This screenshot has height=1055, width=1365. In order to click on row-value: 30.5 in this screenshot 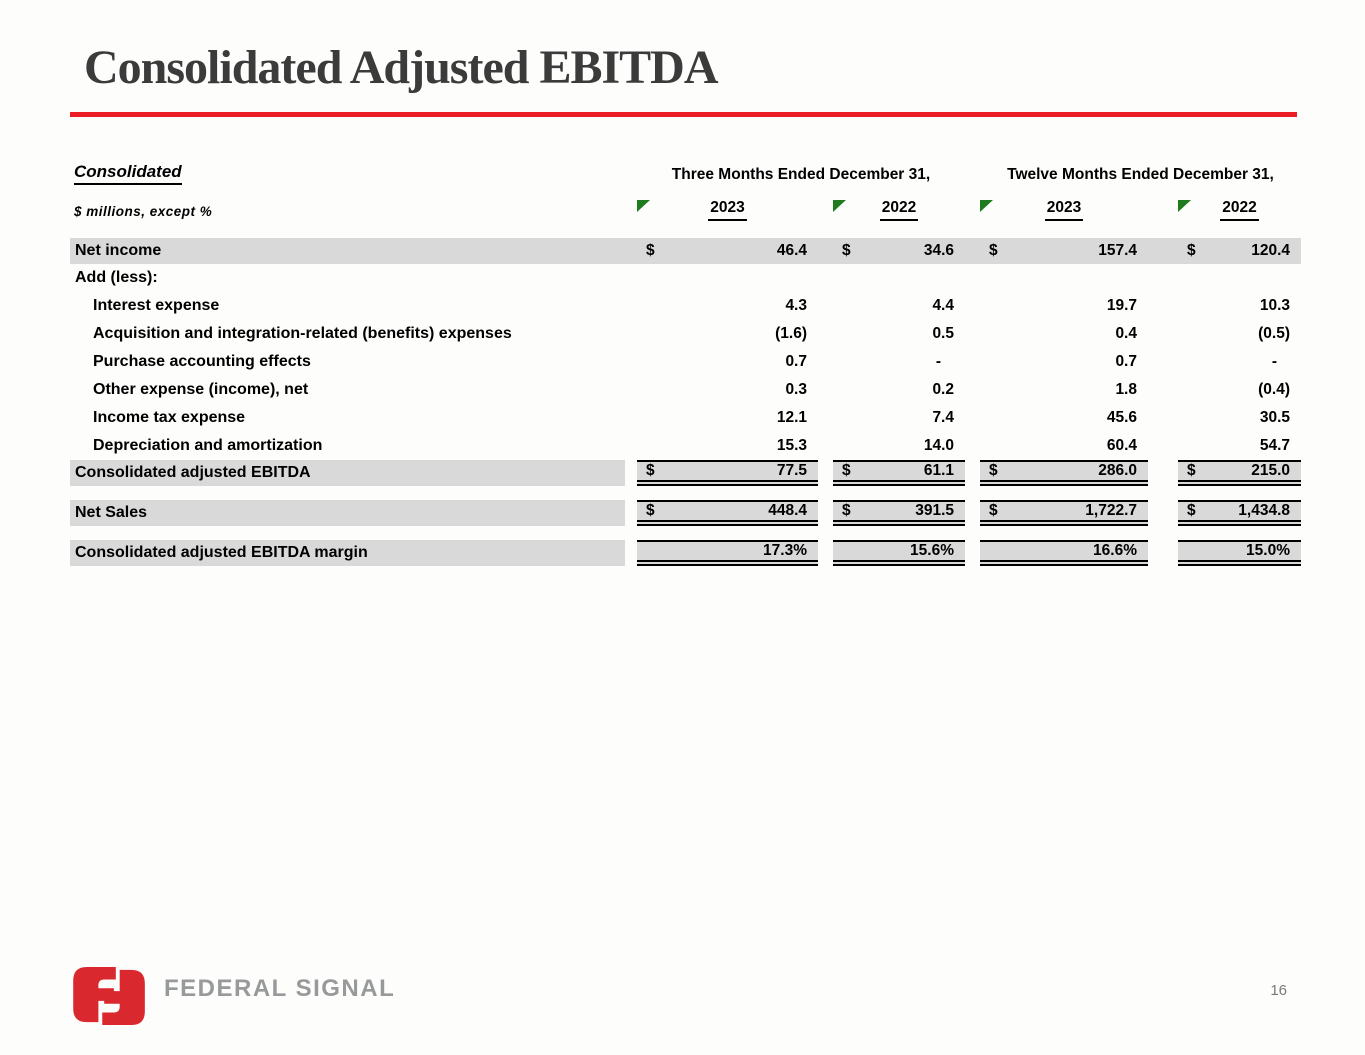, I will do `click(1239, 418)`.